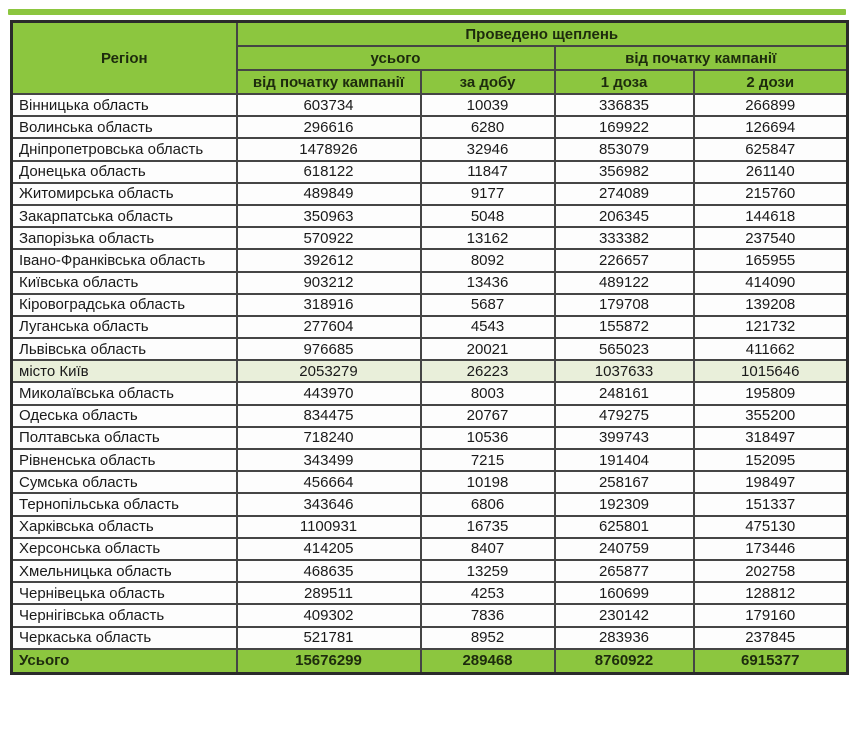 This screenshot has height=752, width=850. Describe the element at coordinates (328, 238) in the screenshot. I see `value-cell: 570922` at that location.